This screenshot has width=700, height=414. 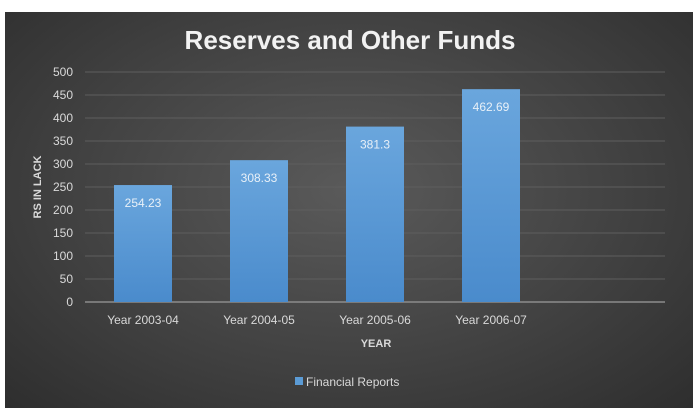 What do you see at coordinates (143, 203) in the screenshot?
I see `data-label: 254.23` at bounding box center [143, 203].